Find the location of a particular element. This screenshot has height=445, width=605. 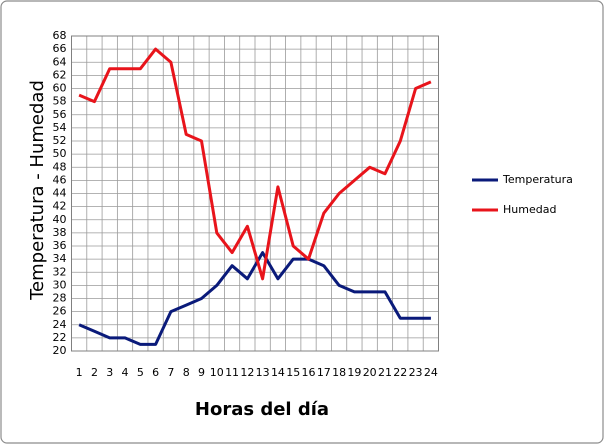

x-tick-label: 24 is located at coordinates (431, 372).